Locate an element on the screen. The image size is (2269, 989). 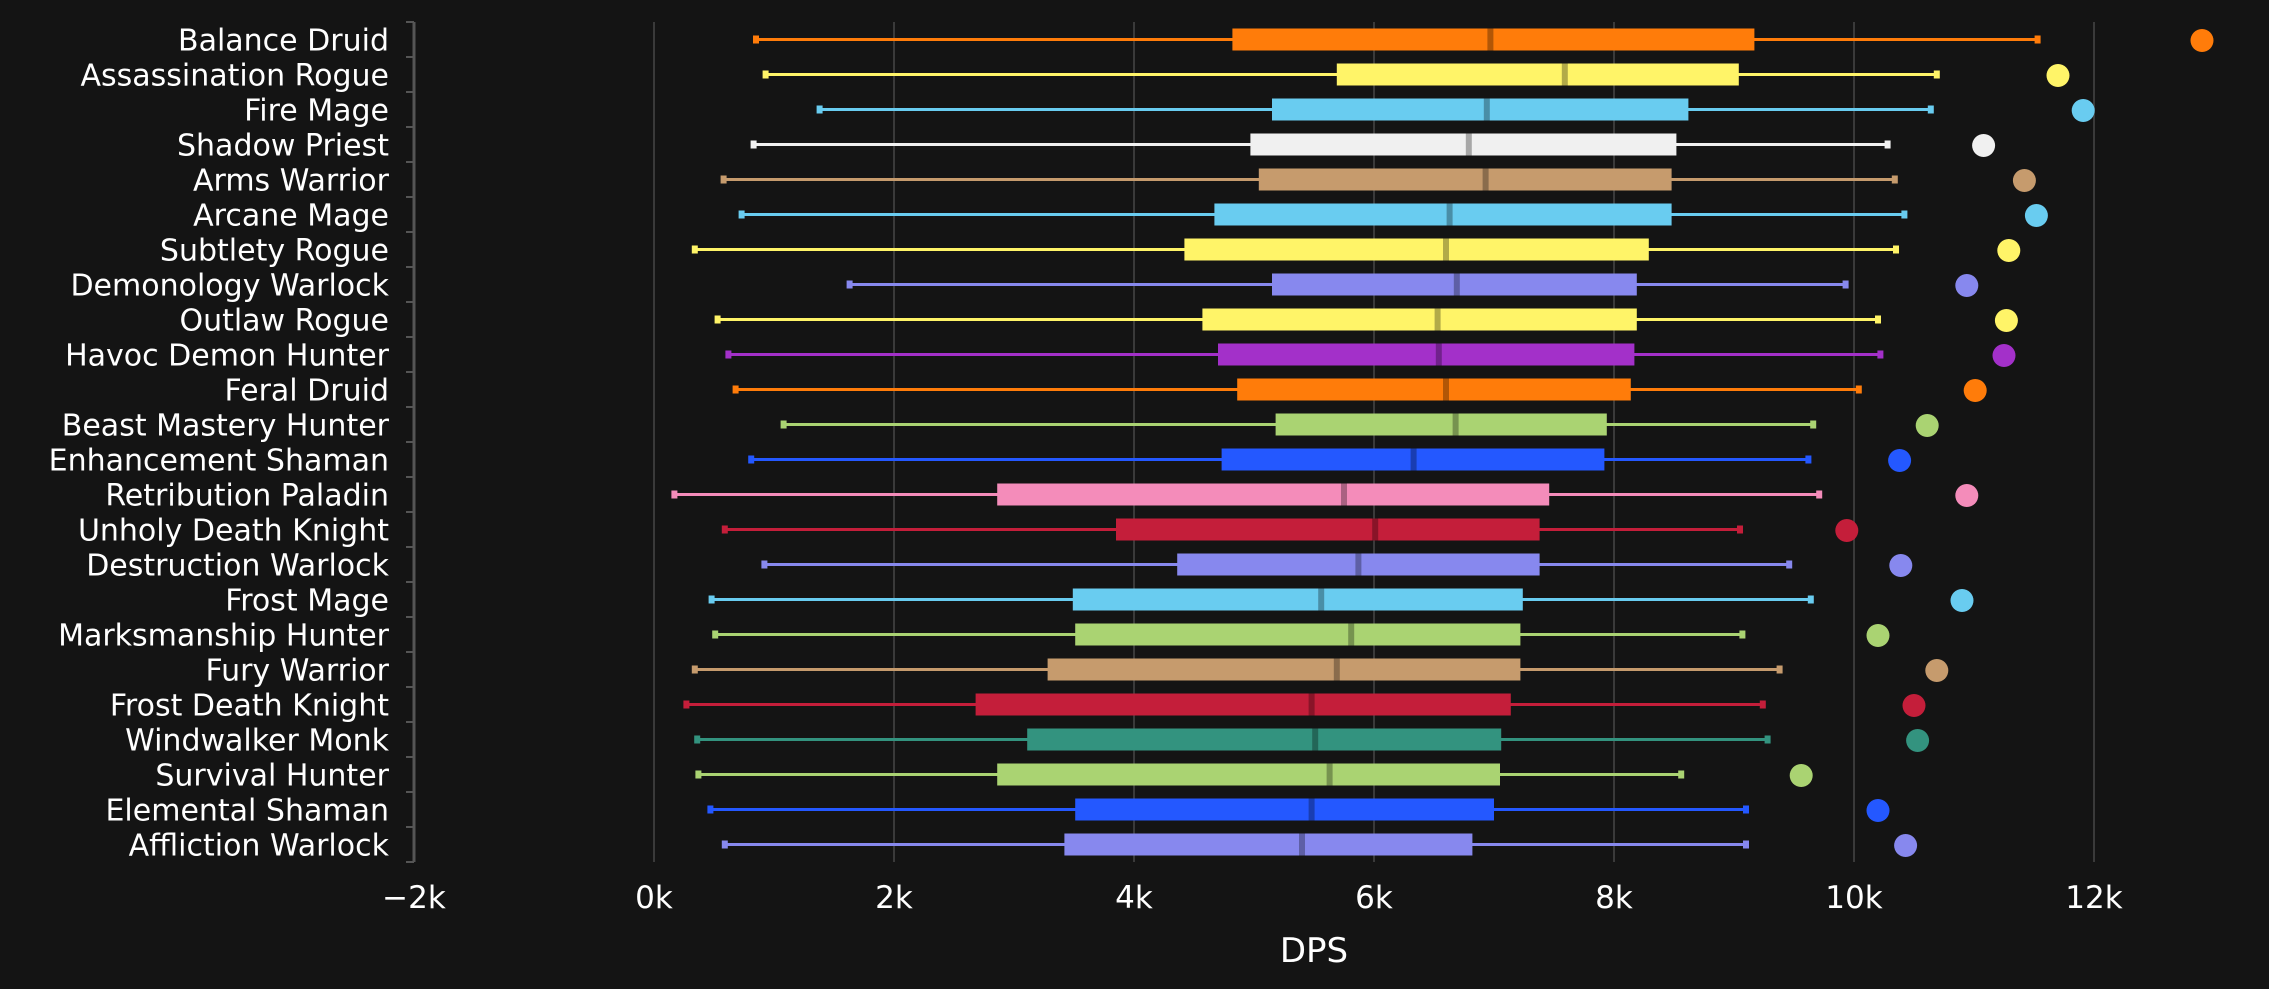
box-fury-warrior is located at coordinates (1320, 670).